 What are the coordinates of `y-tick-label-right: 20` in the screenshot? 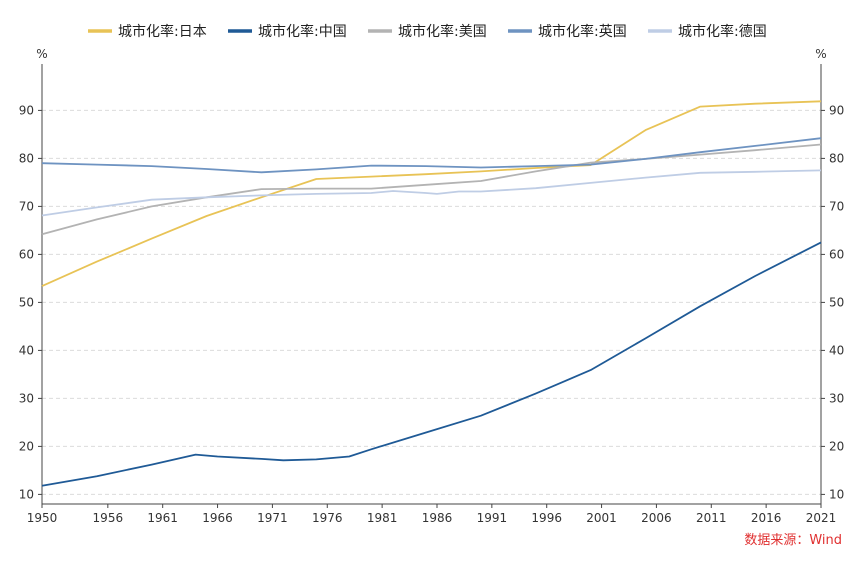 It's located at (836, 446).